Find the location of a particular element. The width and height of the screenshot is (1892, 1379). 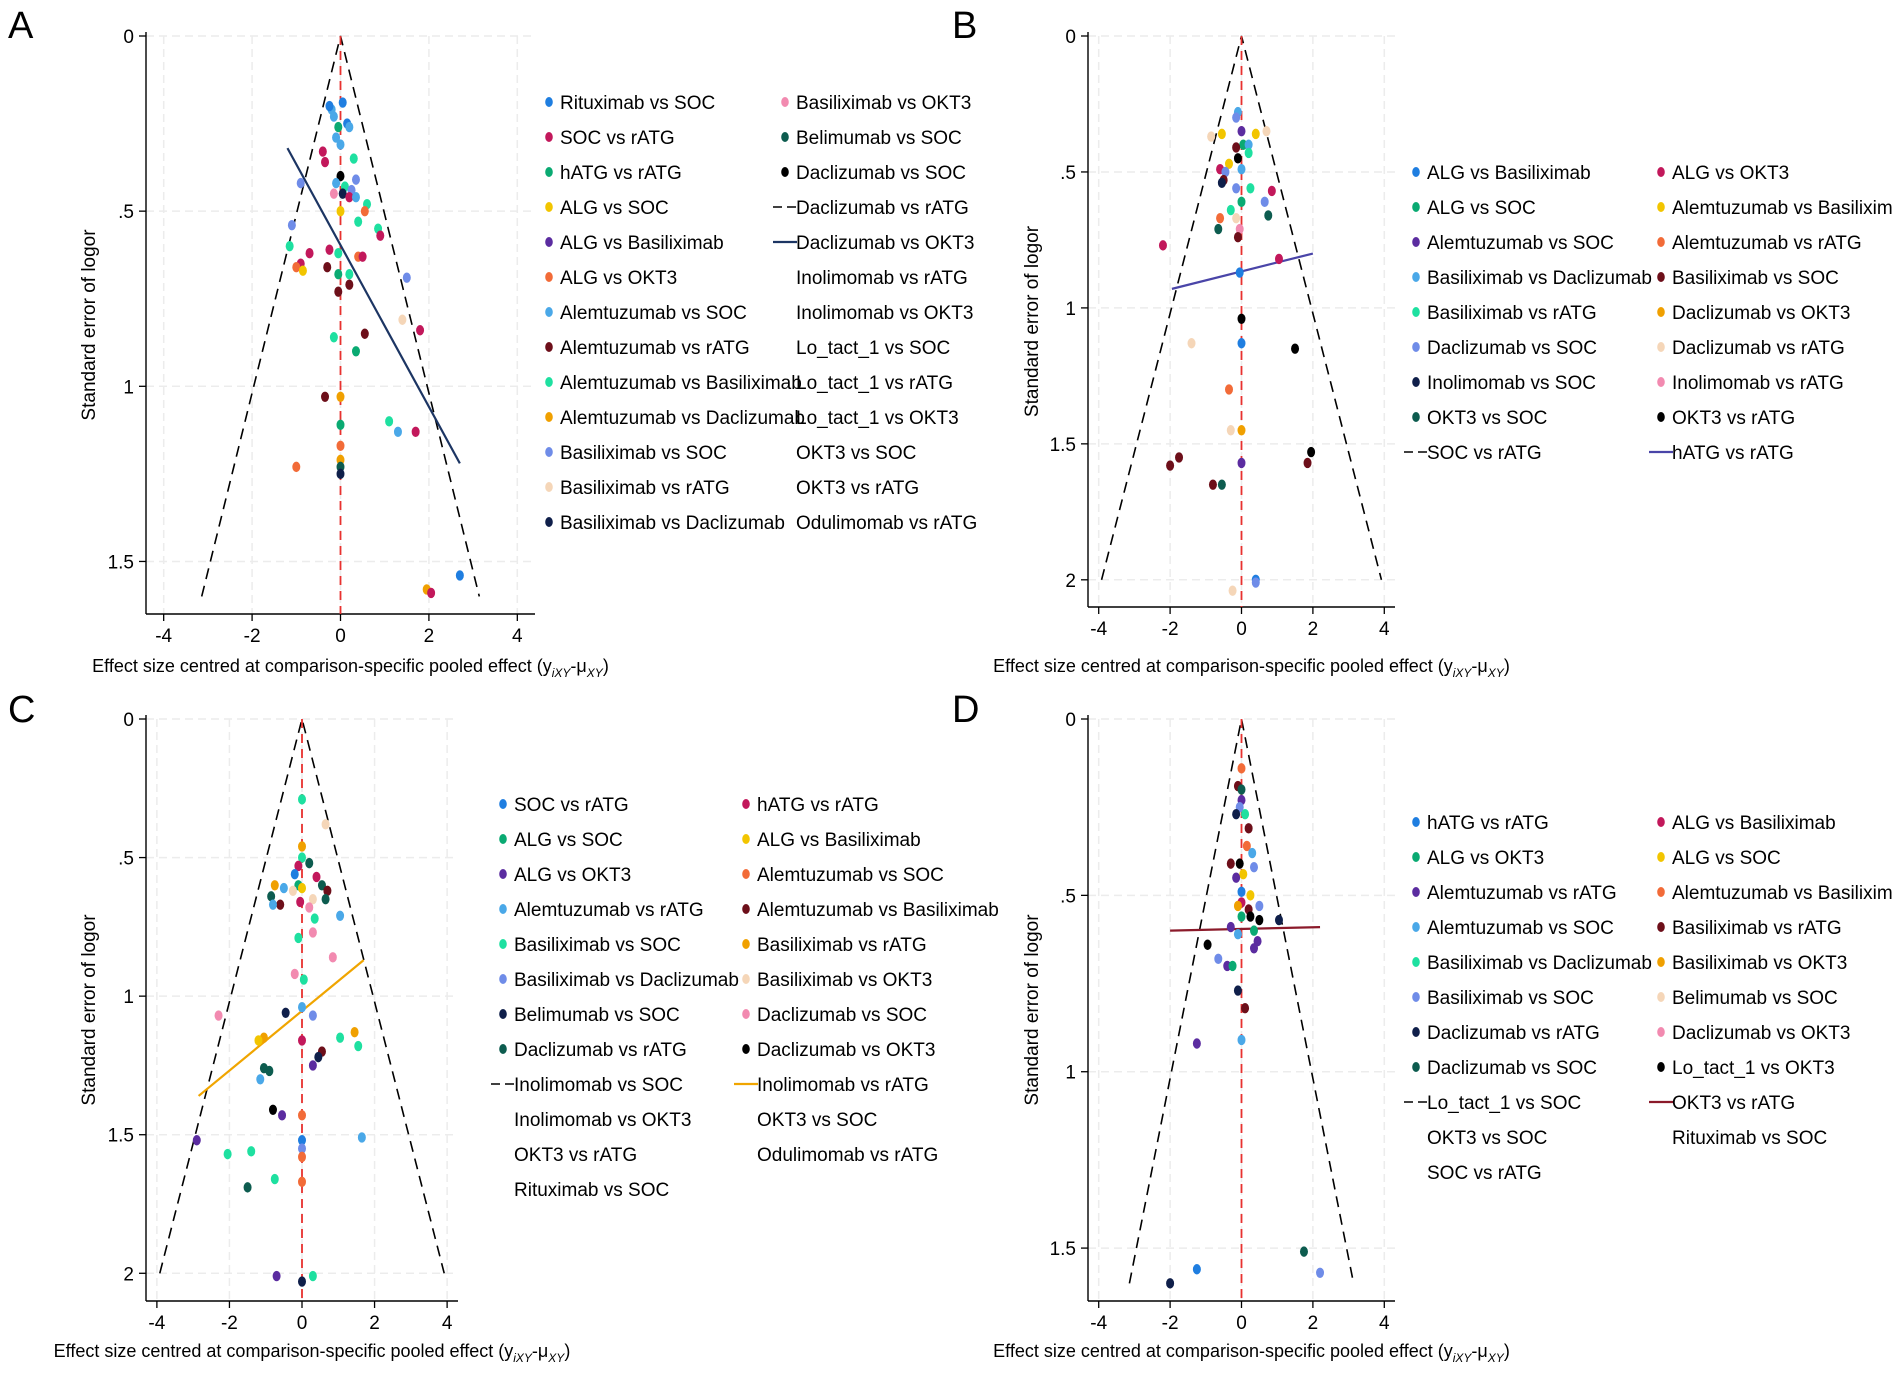

legend-label: Alemtuzumab vs SOC is located at coordinates (653, 313).